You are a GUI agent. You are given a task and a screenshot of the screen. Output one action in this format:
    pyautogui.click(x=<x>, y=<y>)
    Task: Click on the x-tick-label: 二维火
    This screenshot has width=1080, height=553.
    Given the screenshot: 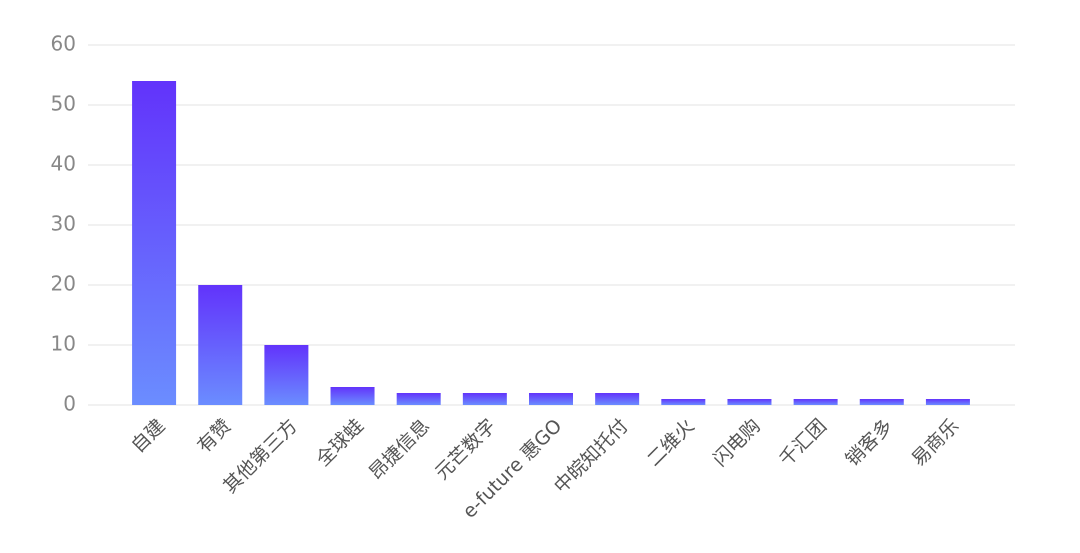 What is the action you would take?
    pyautogui.click(x=671, y=443)
    